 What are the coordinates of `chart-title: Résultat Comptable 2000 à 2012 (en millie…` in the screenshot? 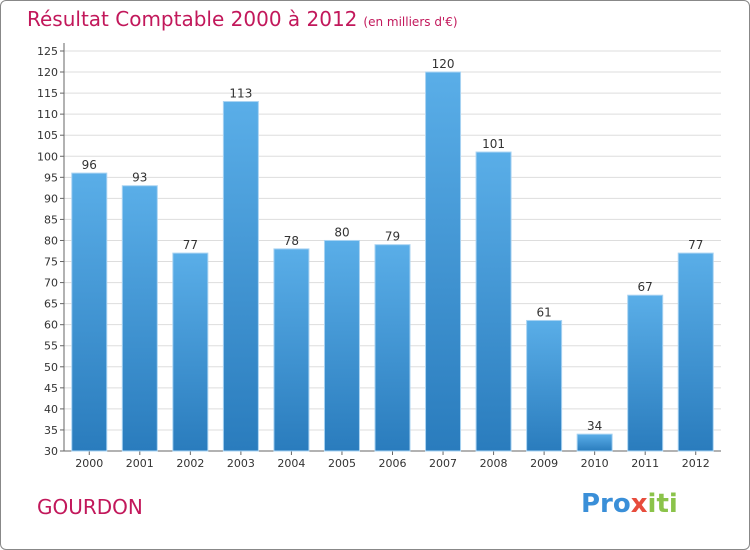 It's located at (242, 19).